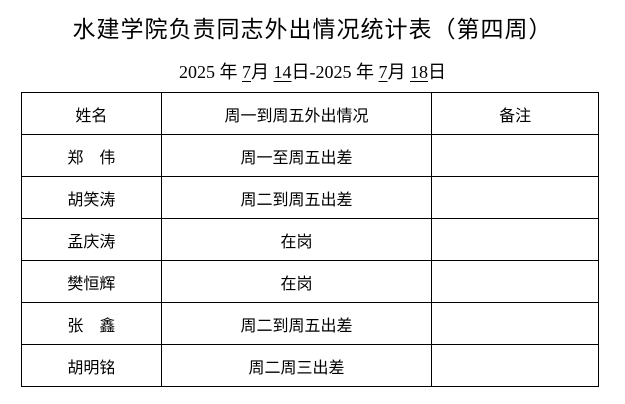 Image resolution: width=625 pixels, height=404 pixels. What do you see at coordinates (197, 72) in the screenshot?
I see `start-year: 2025` at bounding box center [197, 72].